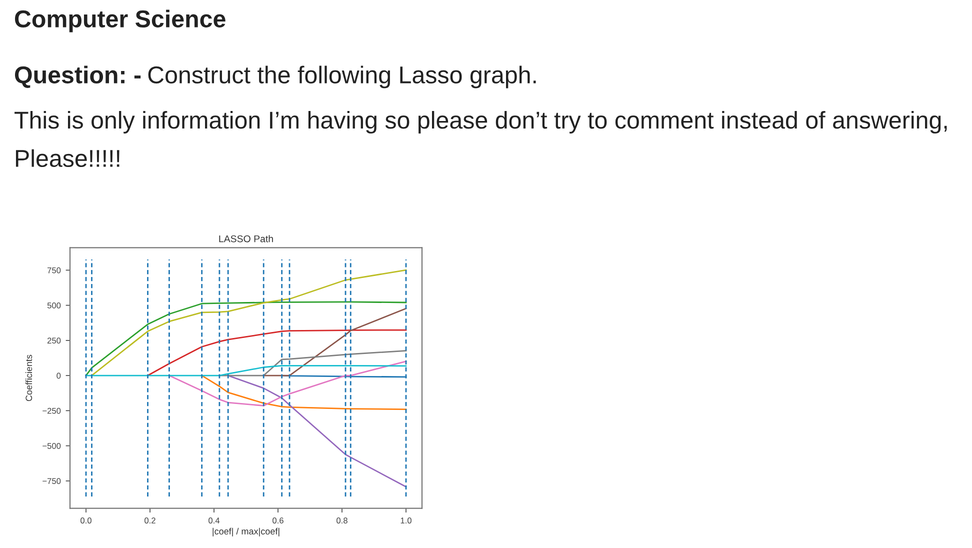 The height and width of the screenshot is (548, 972). What do you see at coordinates (342, 77) in the screenshot?
I see `text: Construct the following Lasso graph.` at bounding box center [342, 77].